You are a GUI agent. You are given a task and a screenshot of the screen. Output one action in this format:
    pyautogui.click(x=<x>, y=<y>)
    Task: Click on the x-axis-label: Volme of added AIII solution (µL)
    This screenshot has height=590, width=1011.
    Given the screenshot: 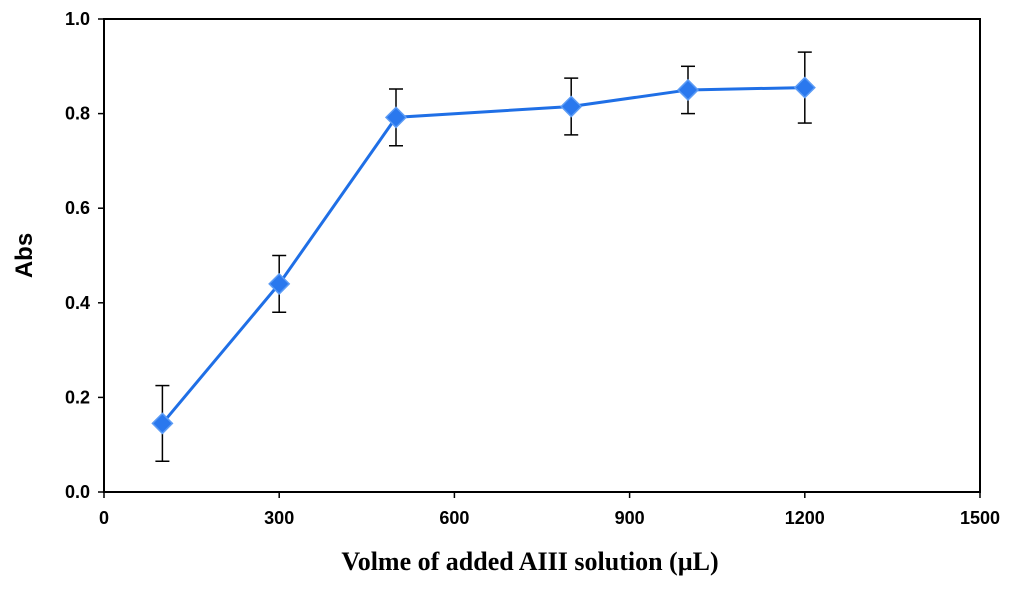 What is the action you would take?
    pyautogui.click(x=529, y=561)
    